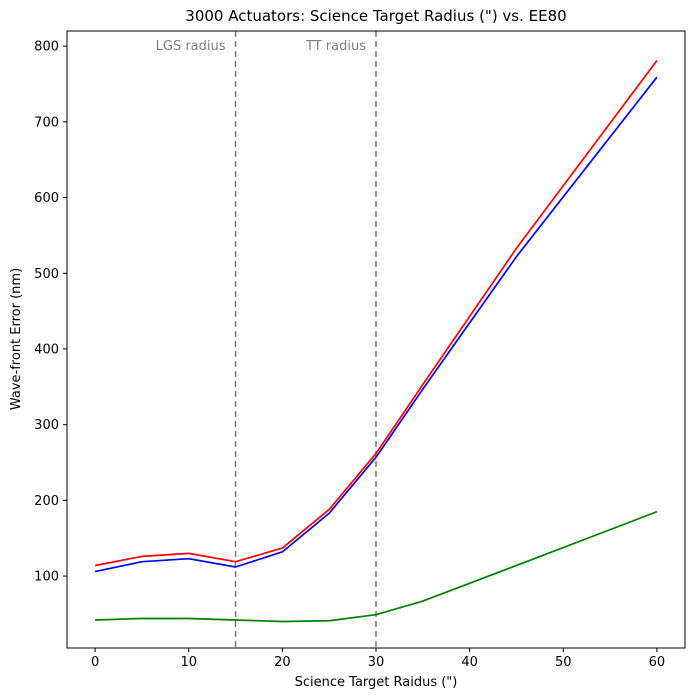 Image resolution: width=695 pixels, height=699 pixels. I want to click on reference-line-label-1: LGS radius, so click(191, 46).